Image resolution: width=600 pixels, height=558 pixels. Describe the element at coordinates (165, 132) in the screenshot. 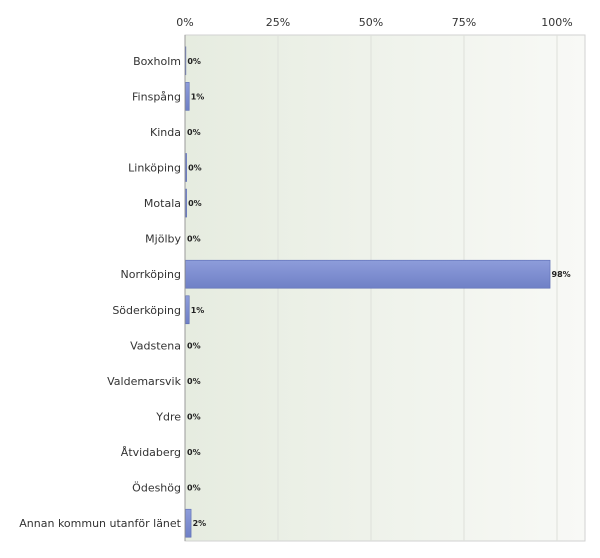

I see `category-label: Kinda` at that location.